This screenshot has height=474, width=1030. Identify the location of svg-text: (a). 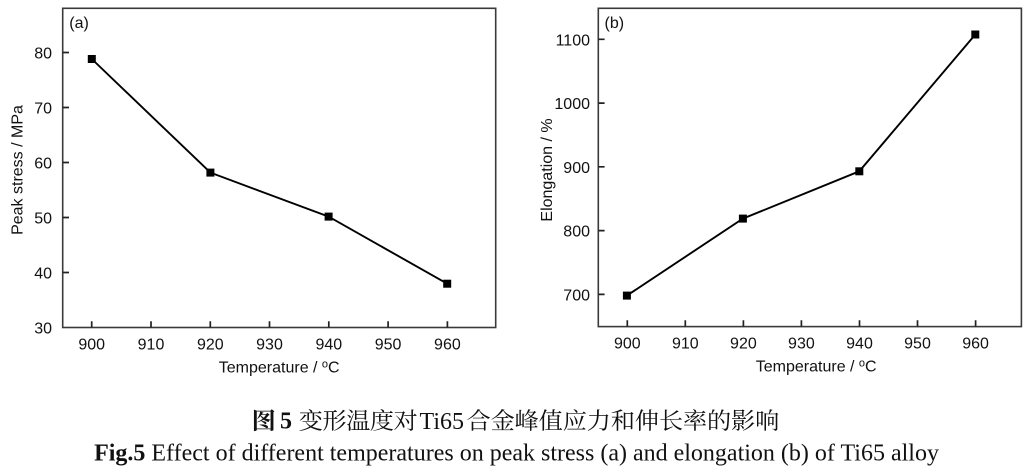
(79, 23).